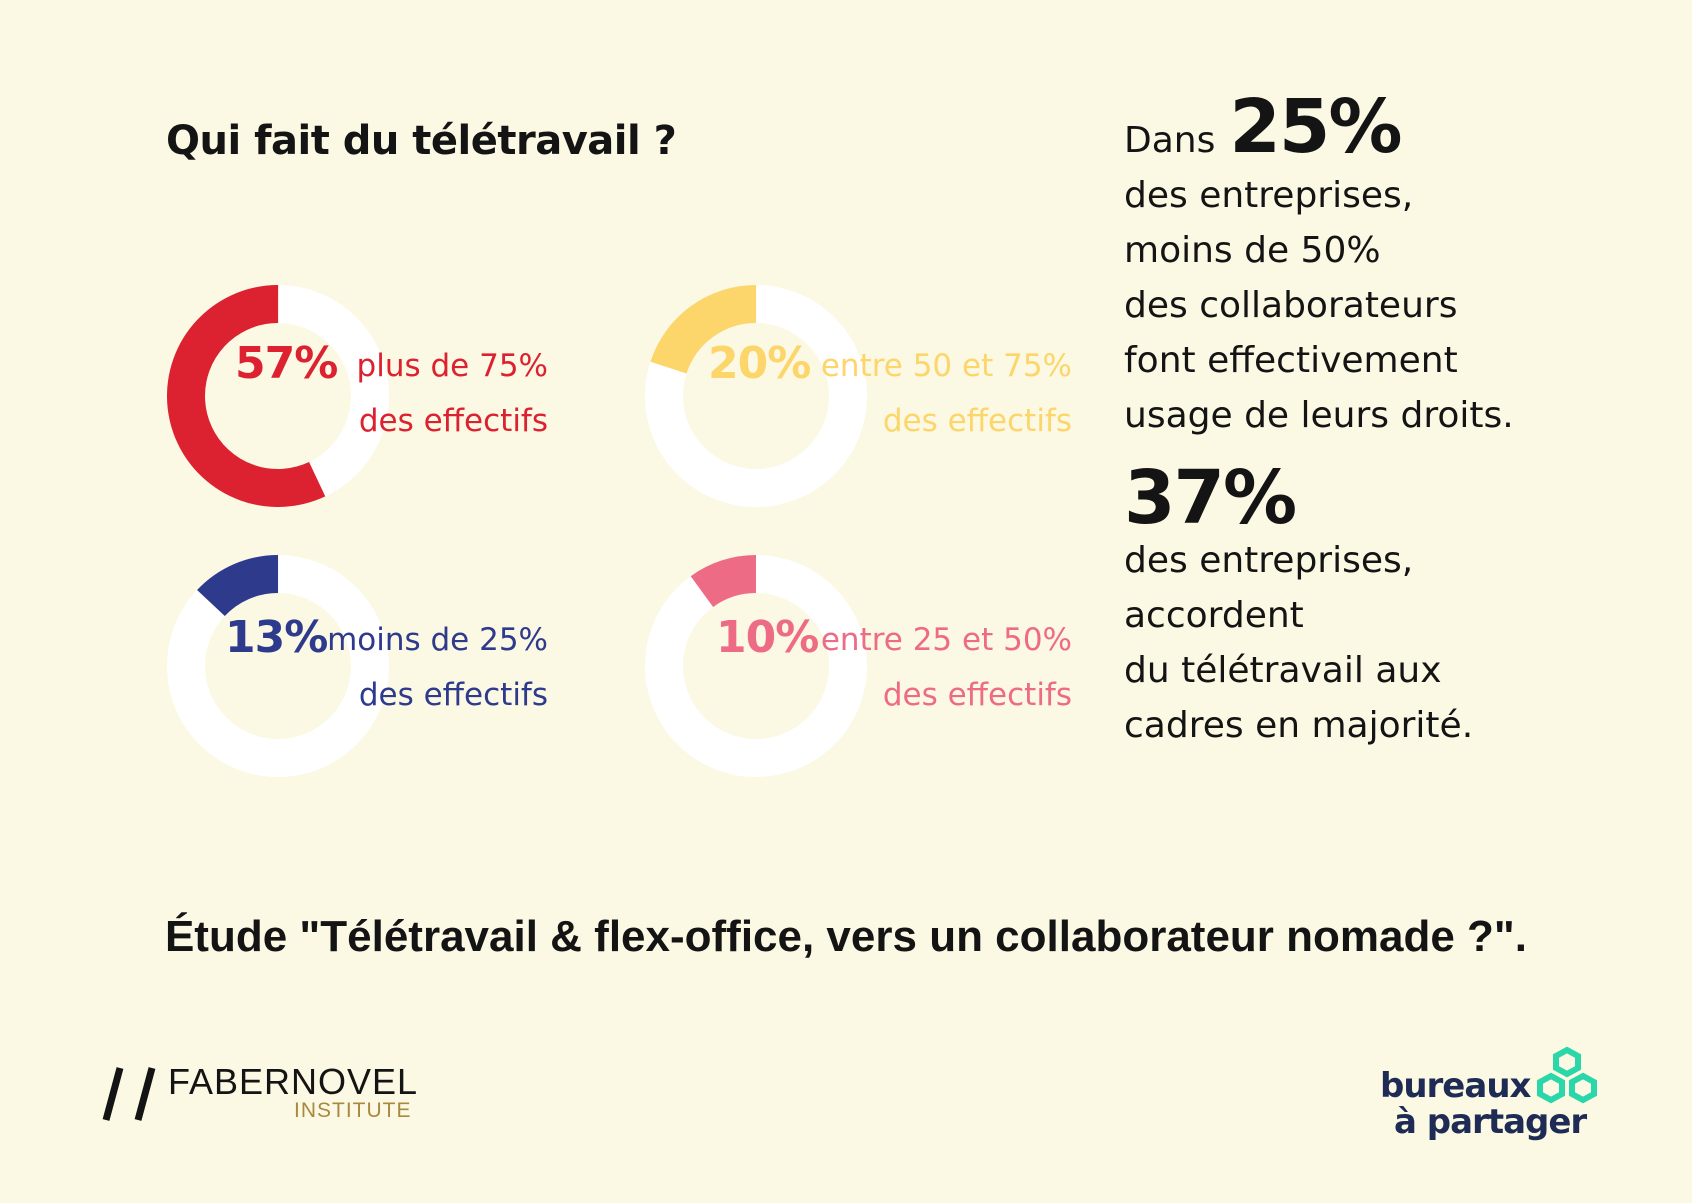 Image resolution: width=1692 pixels, height=1203 pixels. Describe the element at coordinates (129, 1094) in the screenshot. I see `double-slash-icon` at that location.